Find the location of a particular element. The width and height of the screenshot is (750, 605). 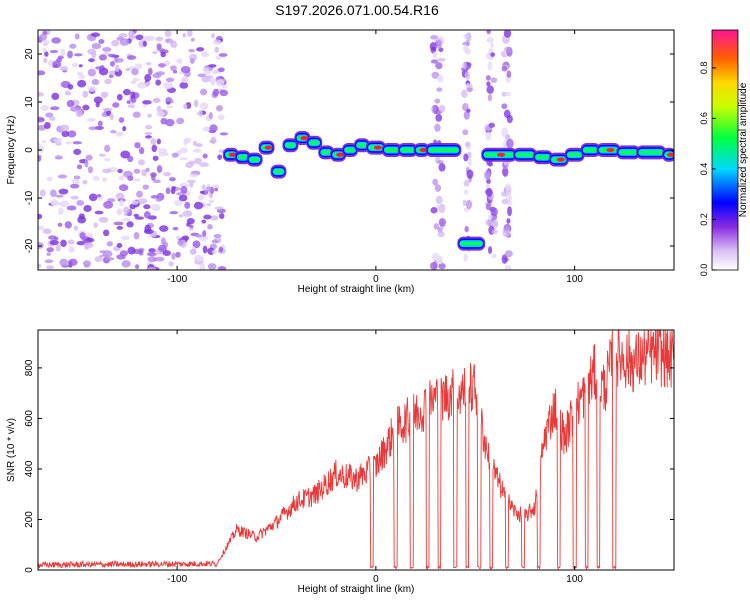

spectrogram-ytick-label: 20 is located at coordinates (29, 54).